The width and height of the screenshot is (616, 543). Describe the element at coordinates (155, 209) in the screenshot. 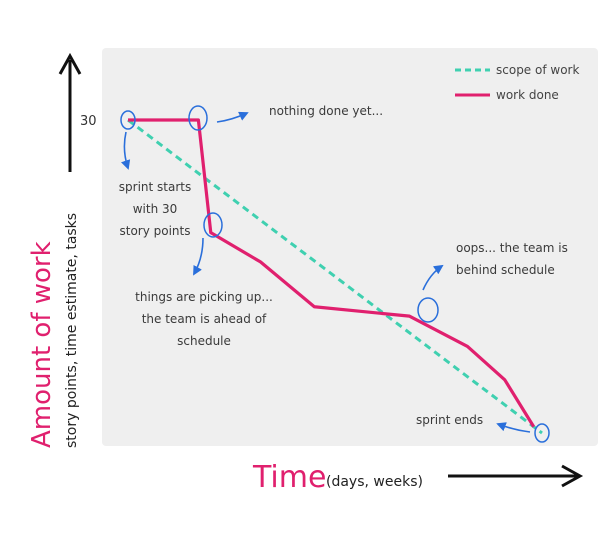

I see `annotation-sprint-starts-2: with 30` at that location.